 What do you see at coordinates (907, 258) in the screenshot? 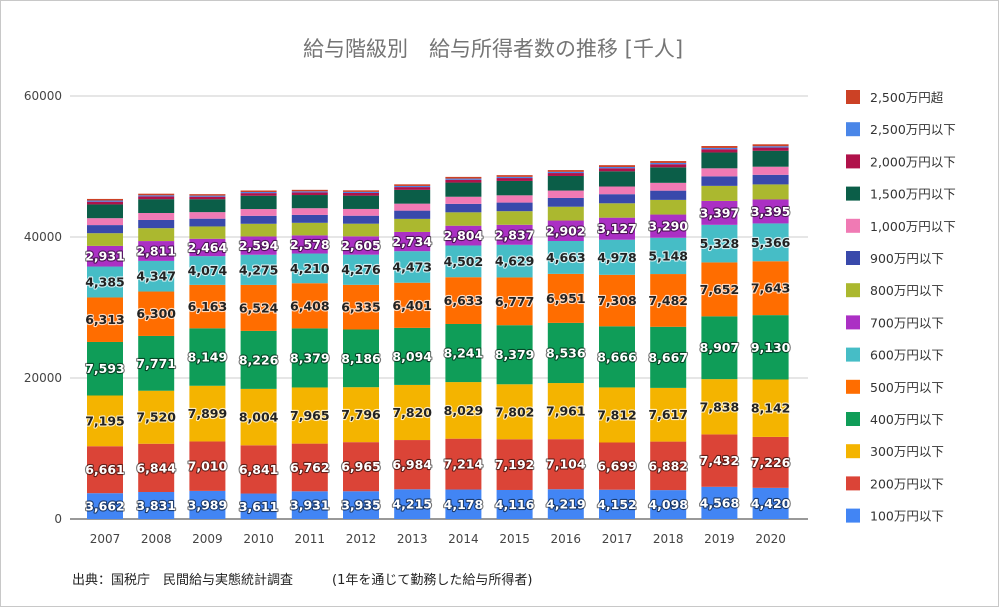
I see `legend-label: 900万円以下` at bounding box center [907, 258].